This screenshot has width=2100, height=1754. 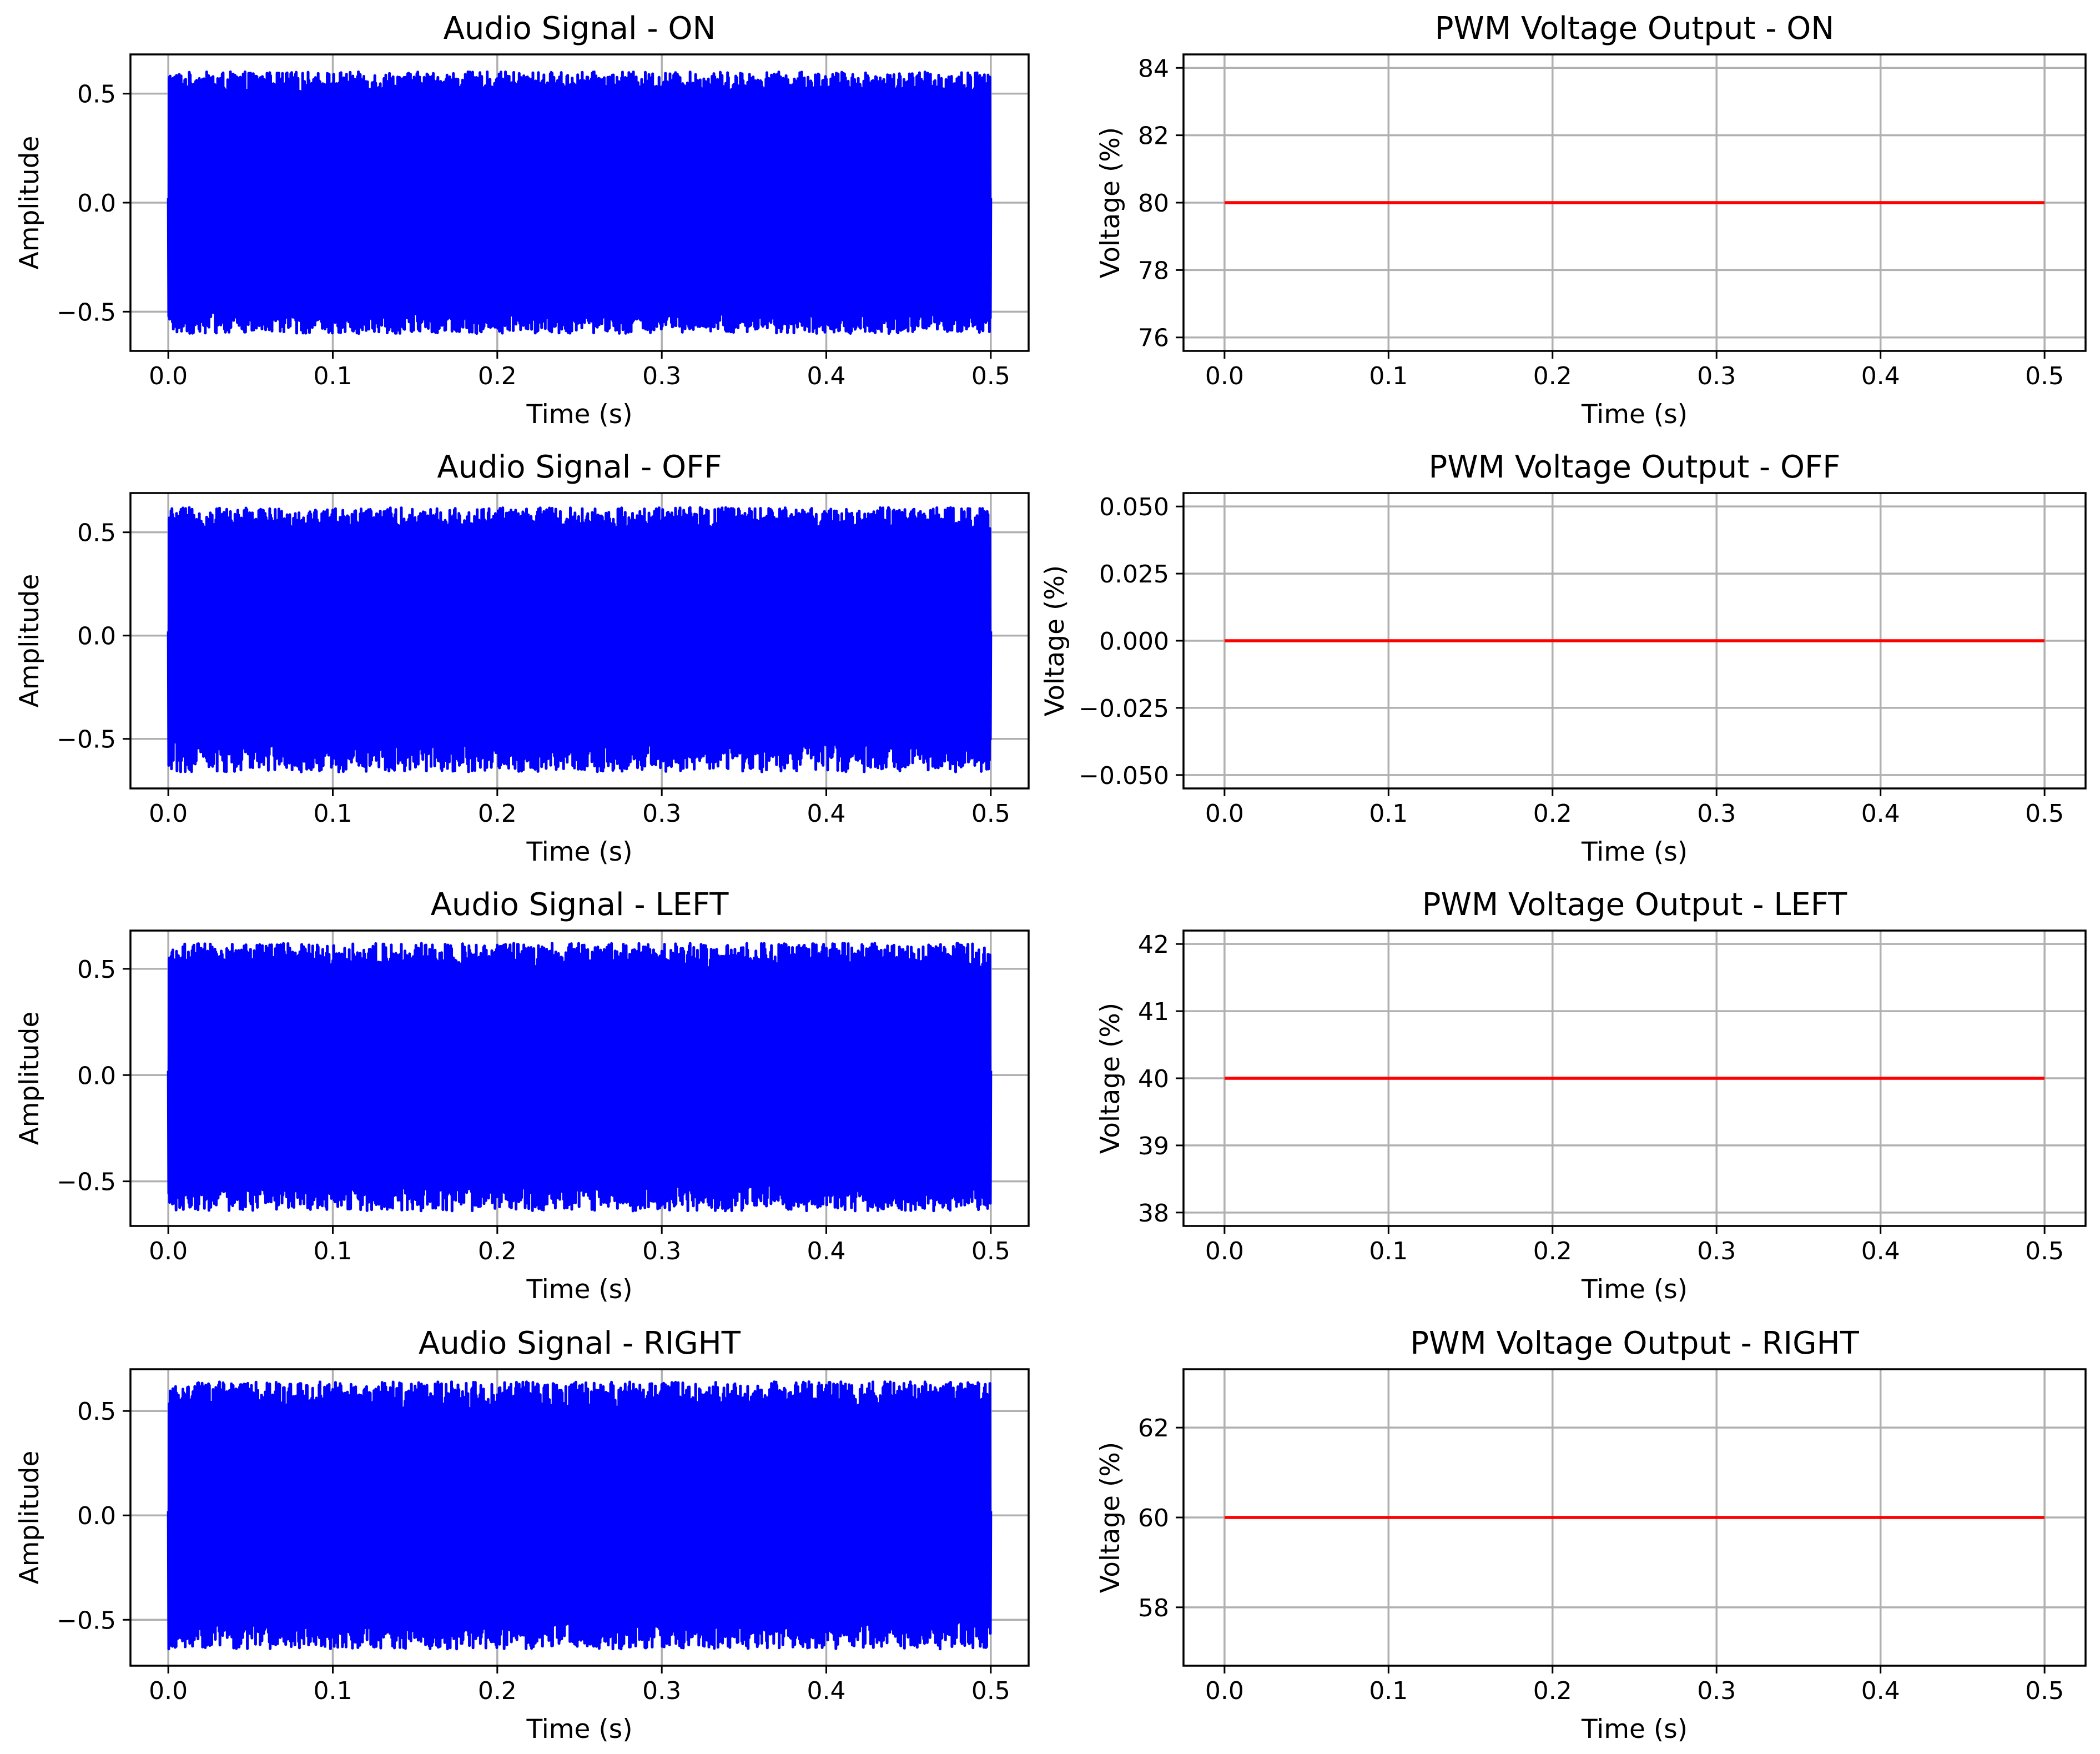 I want to click on chart-5-ylabel: Amplitude, so click(x=29, y=1078).